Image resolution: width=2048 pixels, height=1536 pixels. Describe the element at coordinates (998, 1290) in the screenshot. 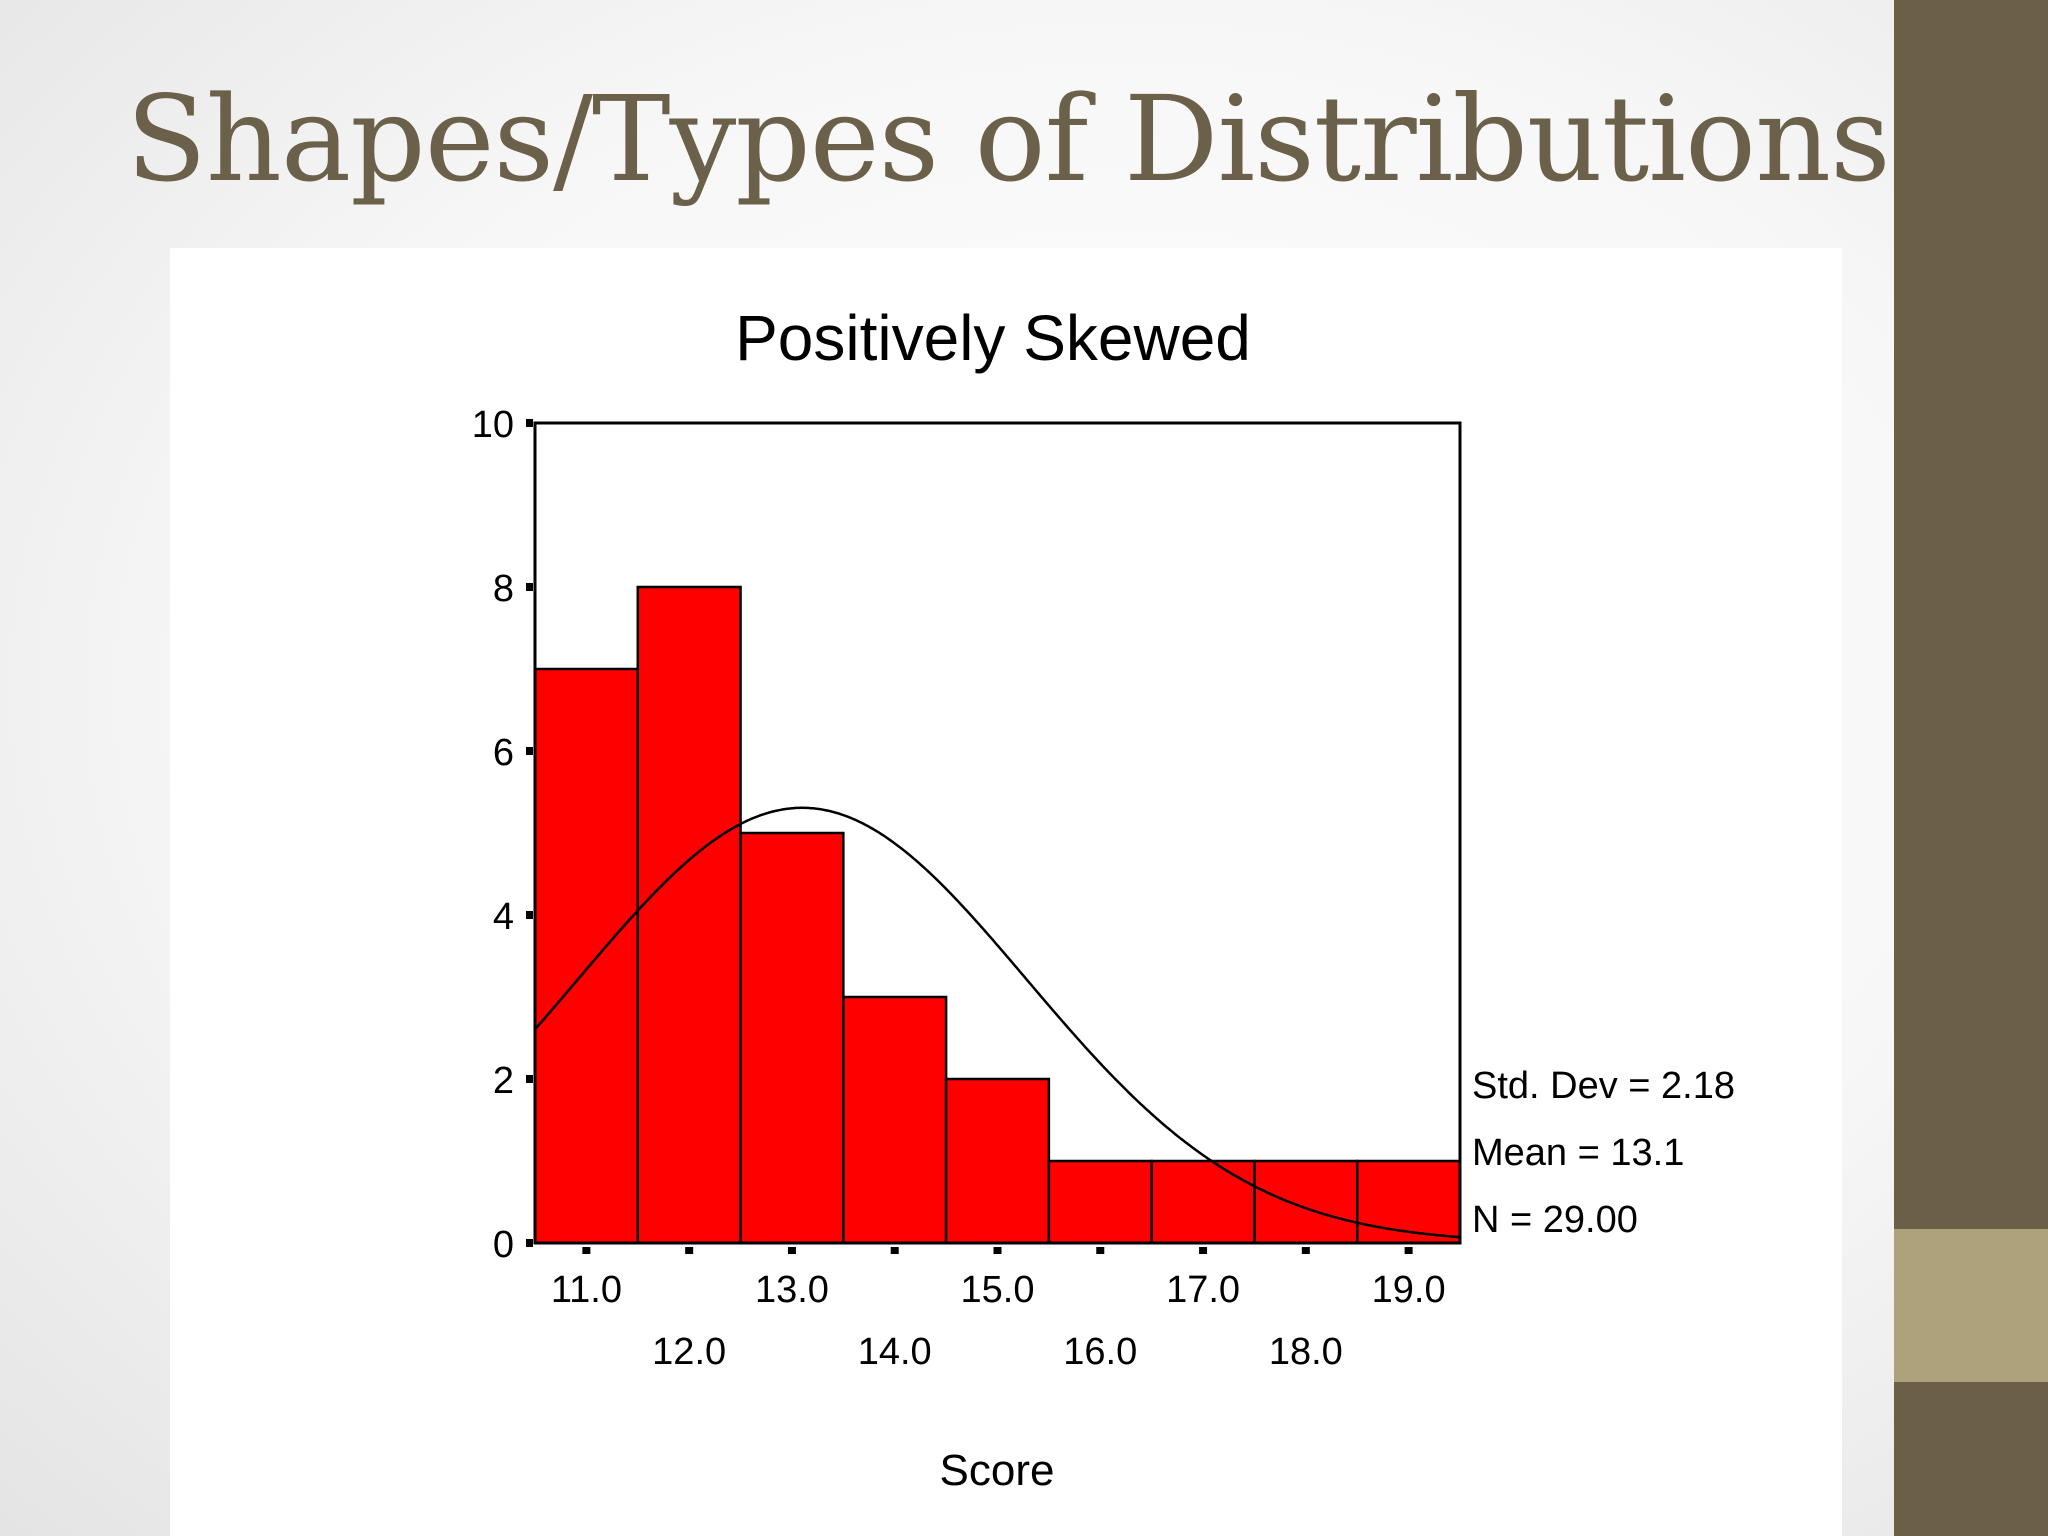

I see `x-tick-label: 15.0` at that location.